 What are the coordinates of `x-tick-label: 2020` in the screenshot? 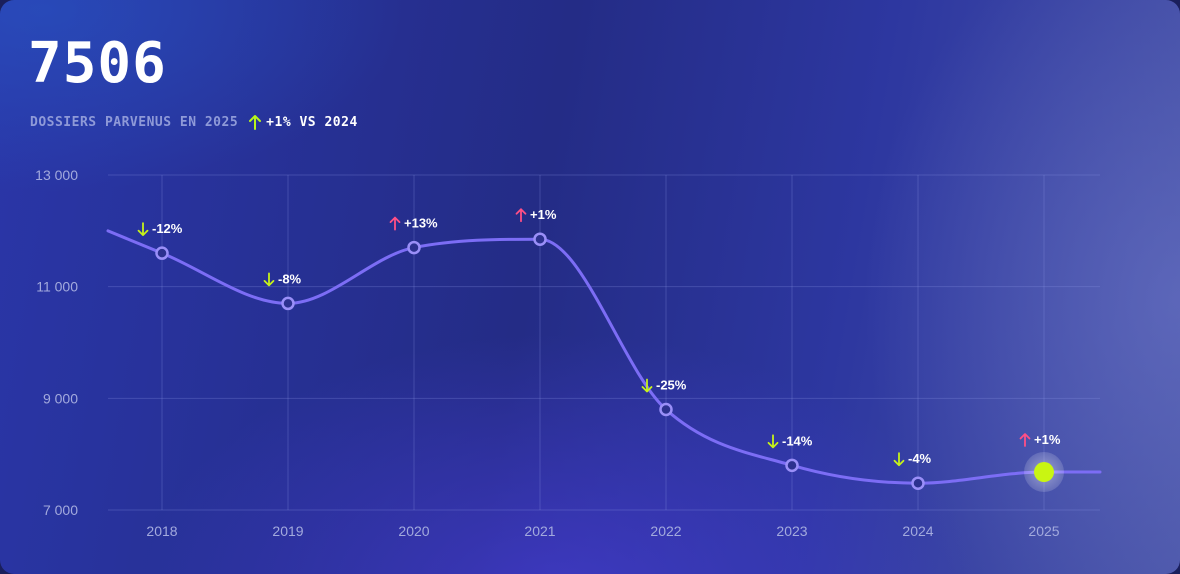 It's located at (413, 531).